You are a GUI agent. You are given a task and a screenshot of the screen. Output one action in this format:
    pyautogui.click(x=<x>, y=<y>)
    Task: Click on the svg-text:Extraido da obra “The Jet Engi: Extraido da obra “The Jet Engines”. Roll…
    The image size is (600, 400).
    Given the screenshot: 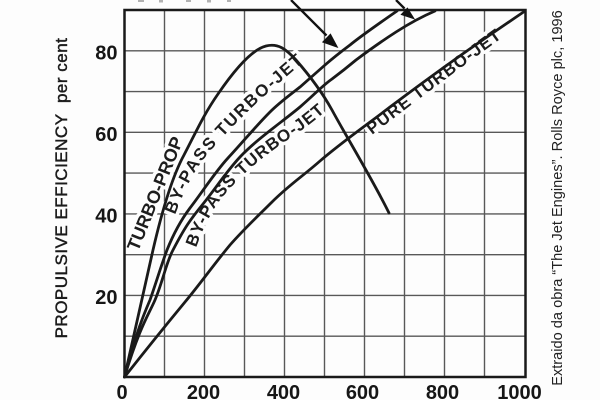 What is the action you would take?
    pyautogui.click(x=558, y=198)
    